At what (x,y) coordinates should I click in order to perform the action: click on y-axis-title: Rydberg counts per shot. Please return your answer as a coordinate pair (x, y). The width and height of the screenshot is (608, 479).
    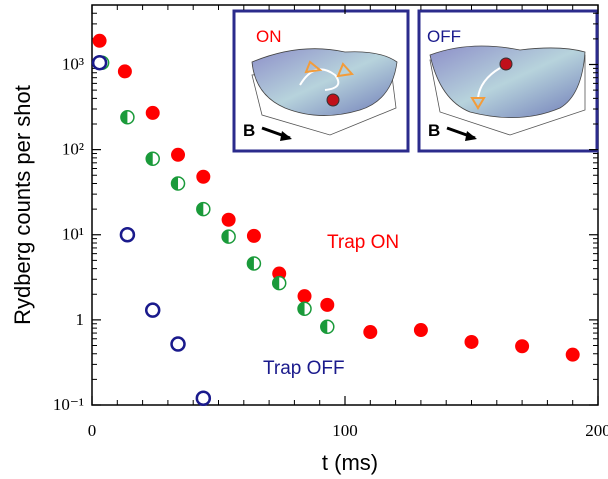
    Looking at the image, I should click on (22, 205).